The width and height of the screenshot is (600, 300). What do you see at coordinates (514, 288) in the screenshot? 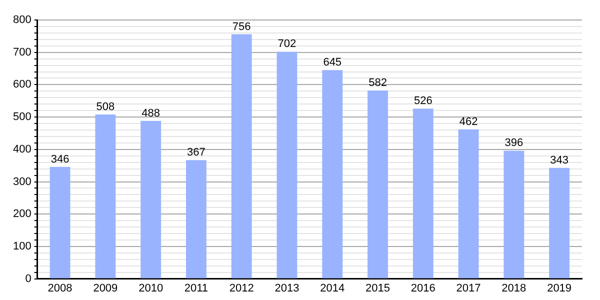
I see `x-tick-label: 2018` at bounding box center [514, 288].